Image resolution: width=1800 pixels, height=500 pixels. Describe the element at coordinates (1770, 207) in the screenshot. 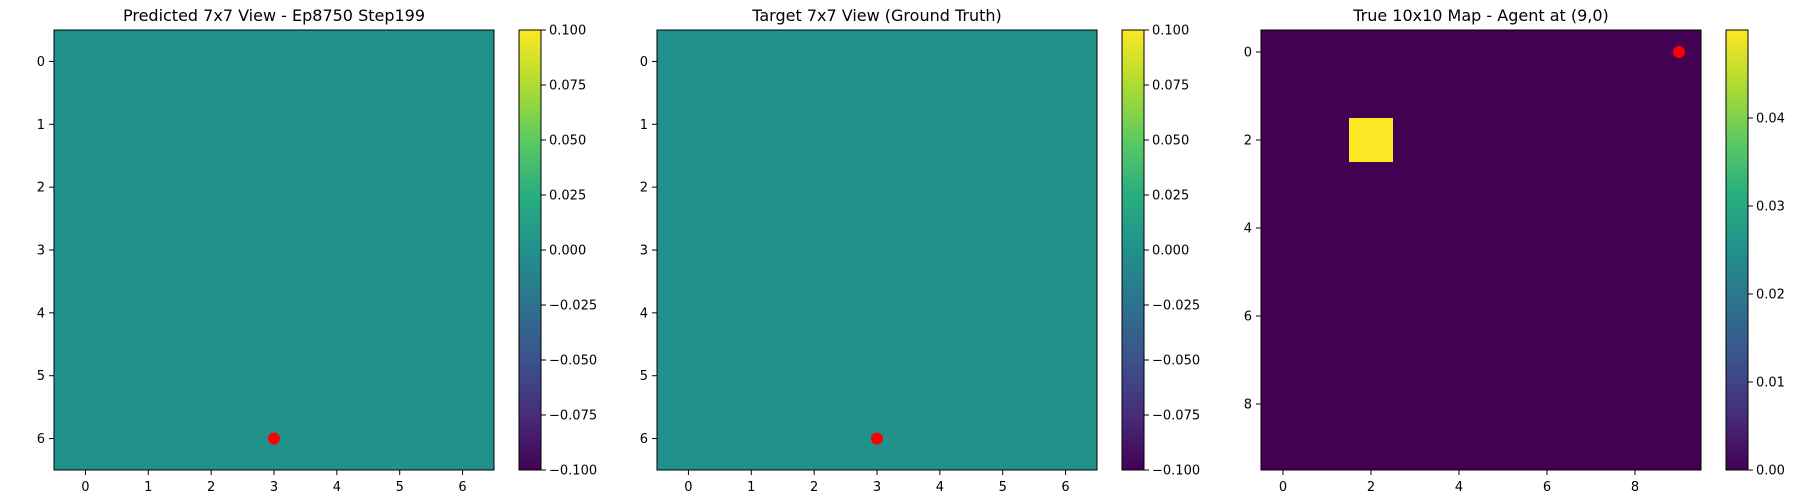

I see `colorbar-tick-label: 0.03` at that location.